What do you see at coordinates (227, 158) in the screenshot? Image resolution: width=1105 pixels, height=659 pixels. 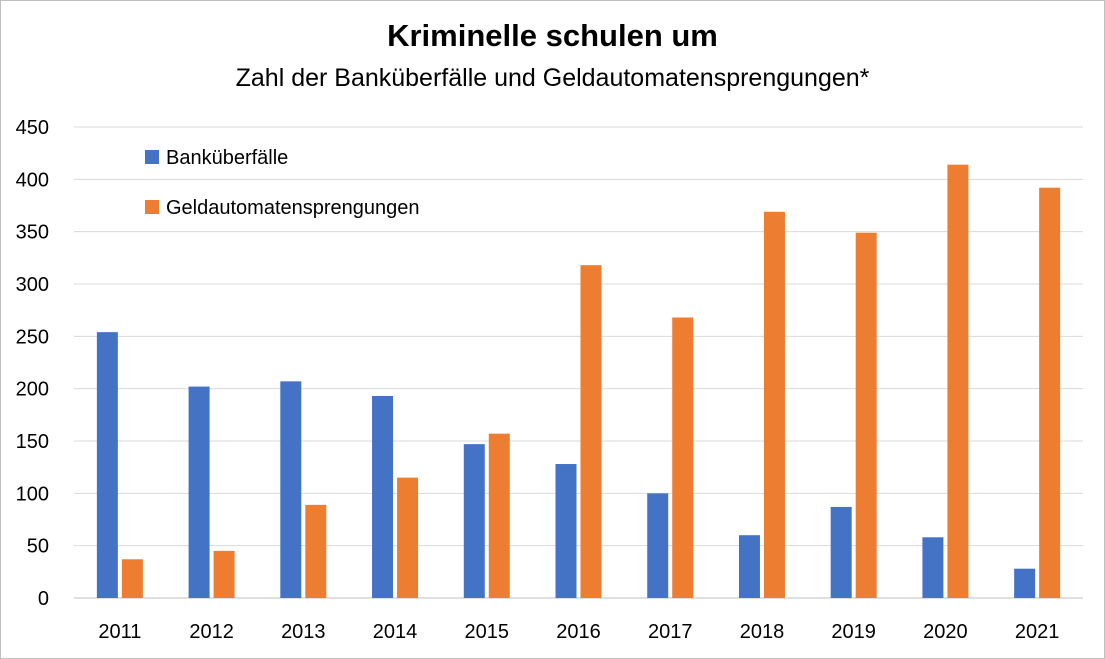 I see `legend-label: Banküberfälle` at bounding box center [227, 158].